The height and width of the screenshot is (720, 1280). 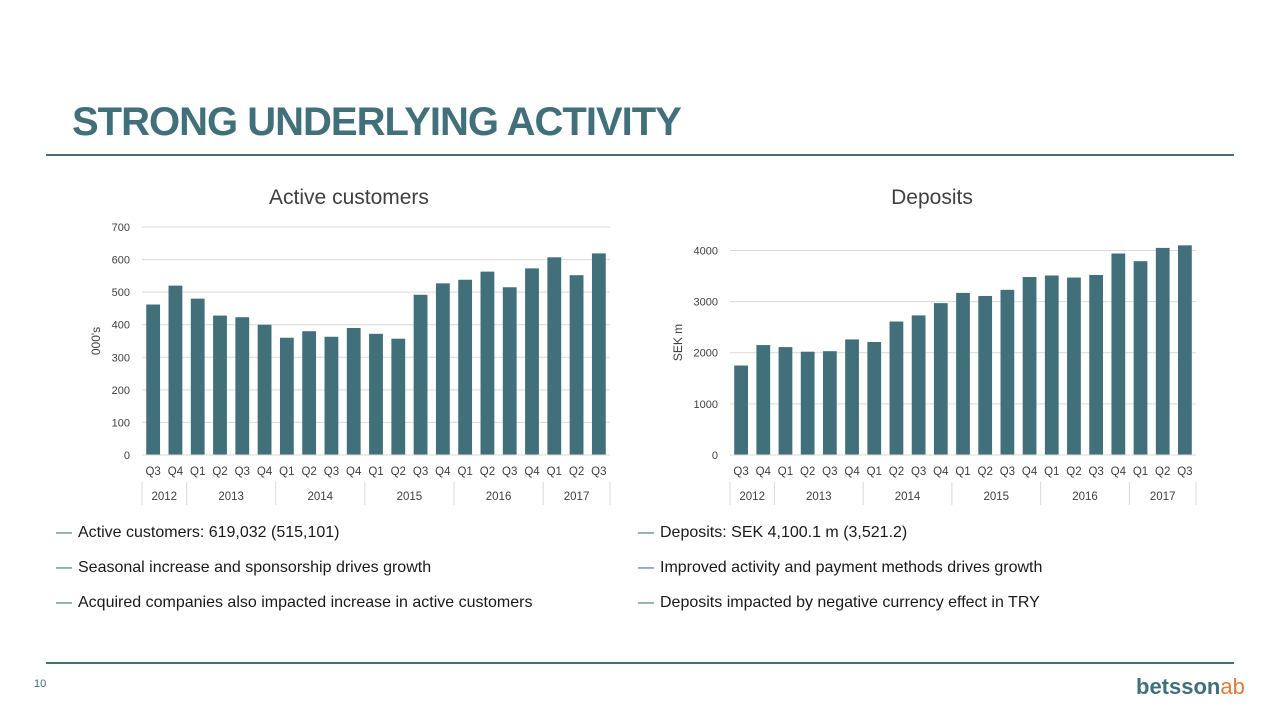 What do you see at coordinates (1163, 497) in the screenshot?
I see `year-label: 2017` at bounding box center [1163, 497].